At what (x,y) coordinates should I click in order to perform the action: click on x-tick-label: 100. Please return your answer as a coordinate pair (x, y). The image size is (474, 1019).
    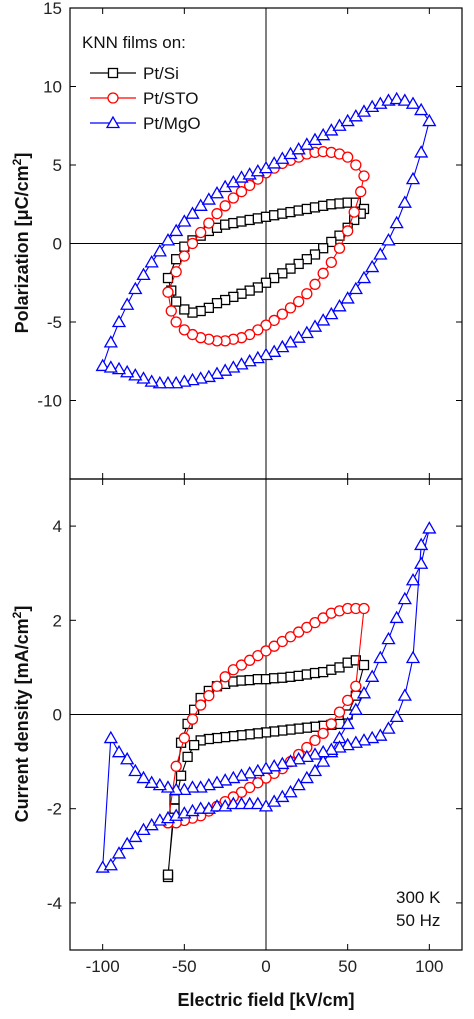
    Looking at the image, I should click on (429, 966).